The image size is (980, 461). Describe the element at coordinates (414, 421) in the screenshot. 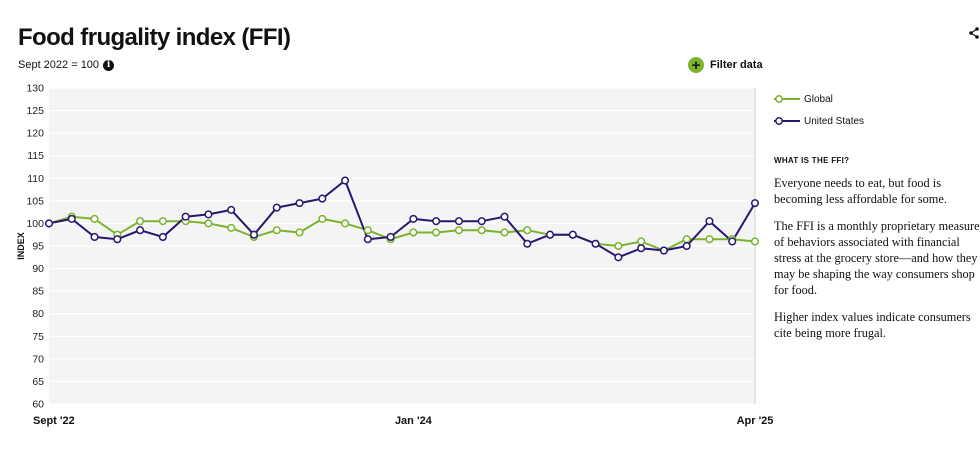

I see `x-tick-label: Jan '24` at that location.